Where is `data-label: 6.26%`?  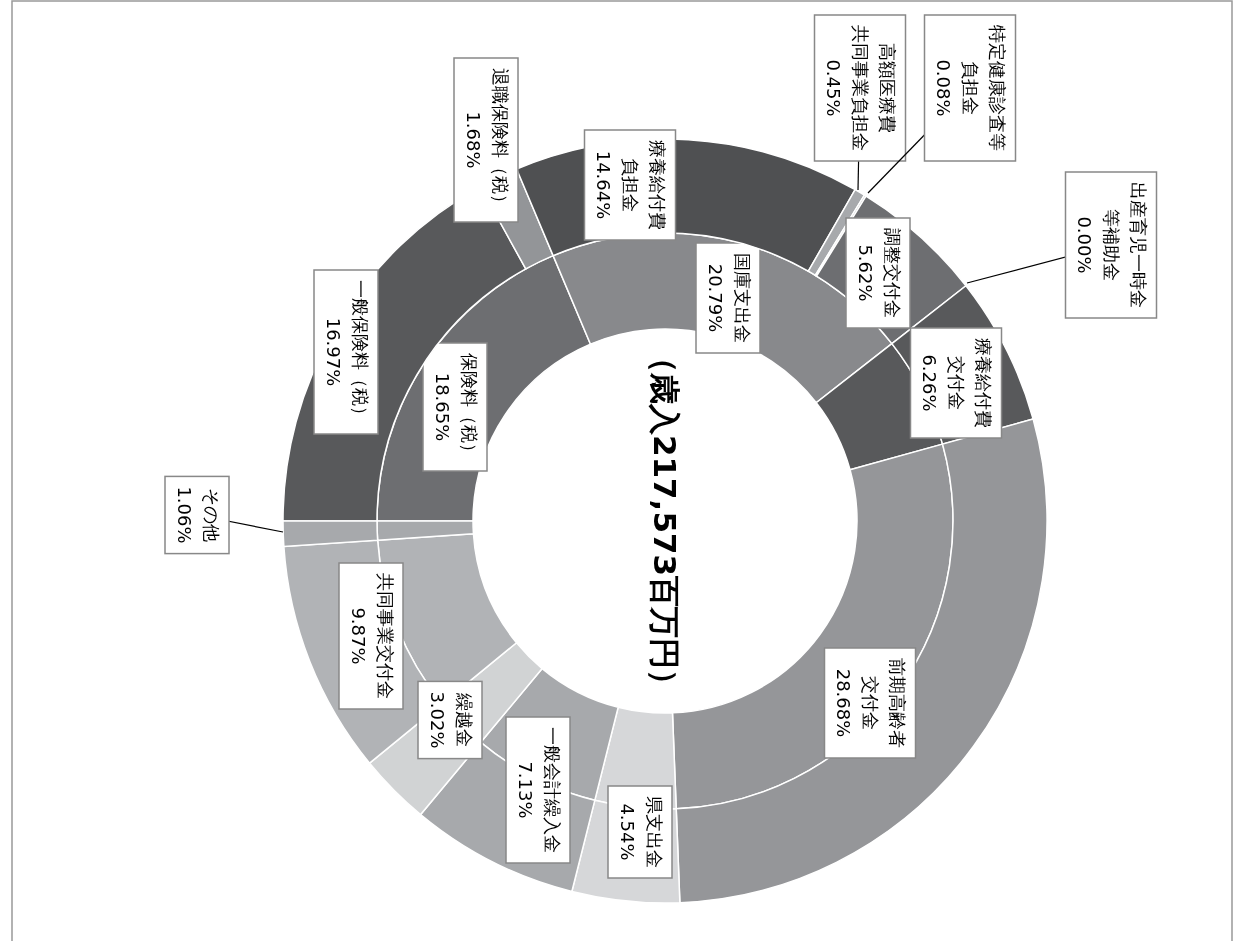
data-label: 6.26% is located at coordinates (929, 383).